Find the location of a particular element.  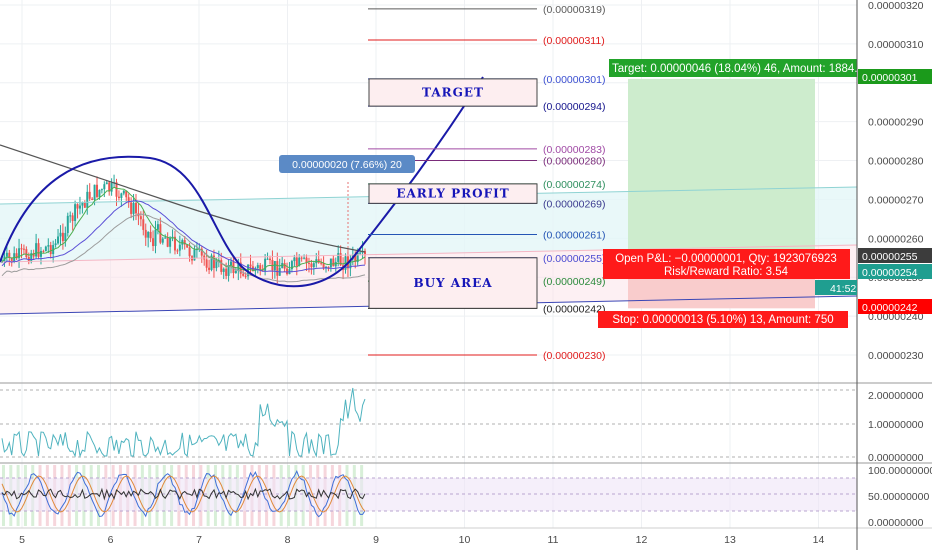

price-tag-label: 0.00000255 is located at coordinates (890, 257).